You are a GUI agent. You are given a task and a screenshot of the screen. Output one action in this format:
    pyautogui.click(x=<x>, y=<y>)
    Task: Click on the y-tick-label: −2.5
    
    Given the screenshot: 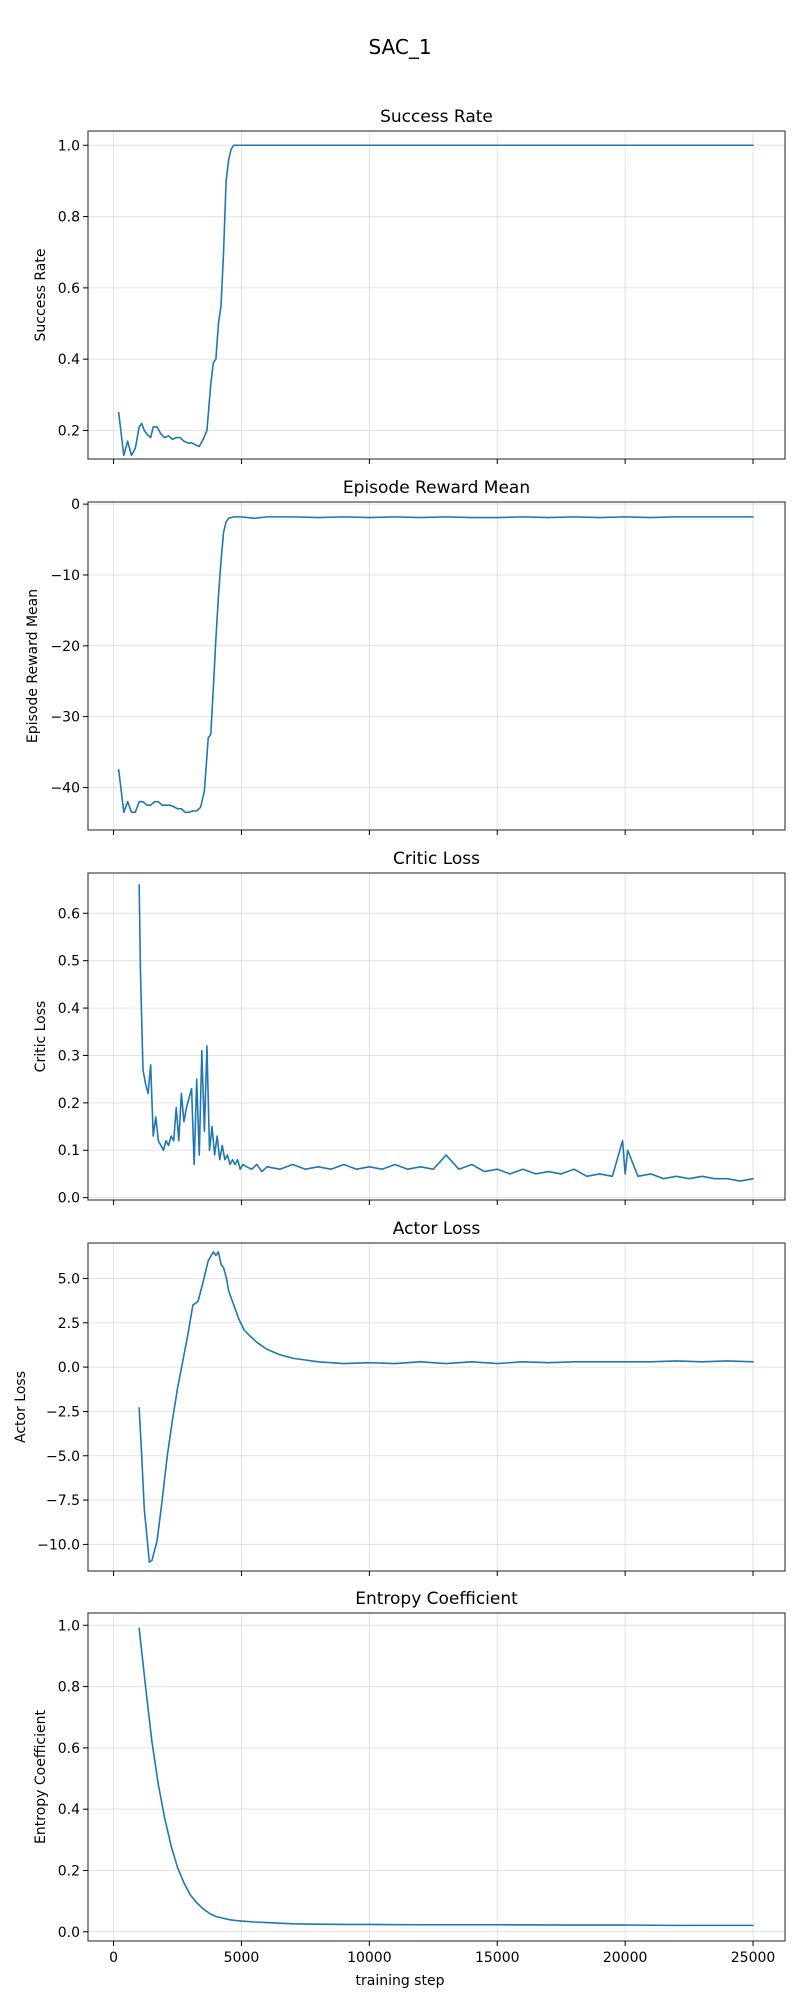 What is the action you would take?
    pyautogui.click(x=63, y=1412)
    